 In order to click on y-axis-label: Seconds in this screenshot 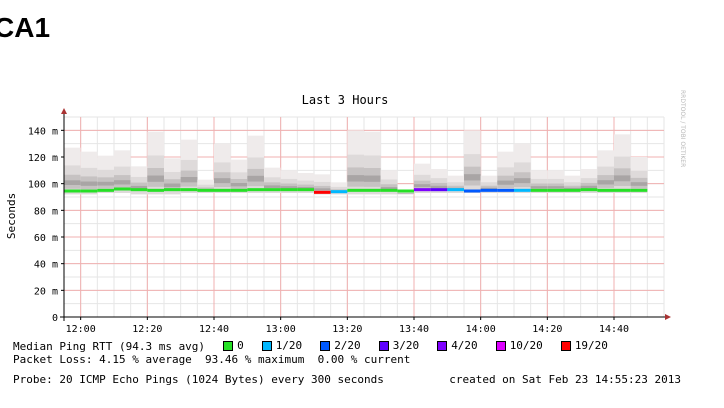, I will do `click(11, 216)`.